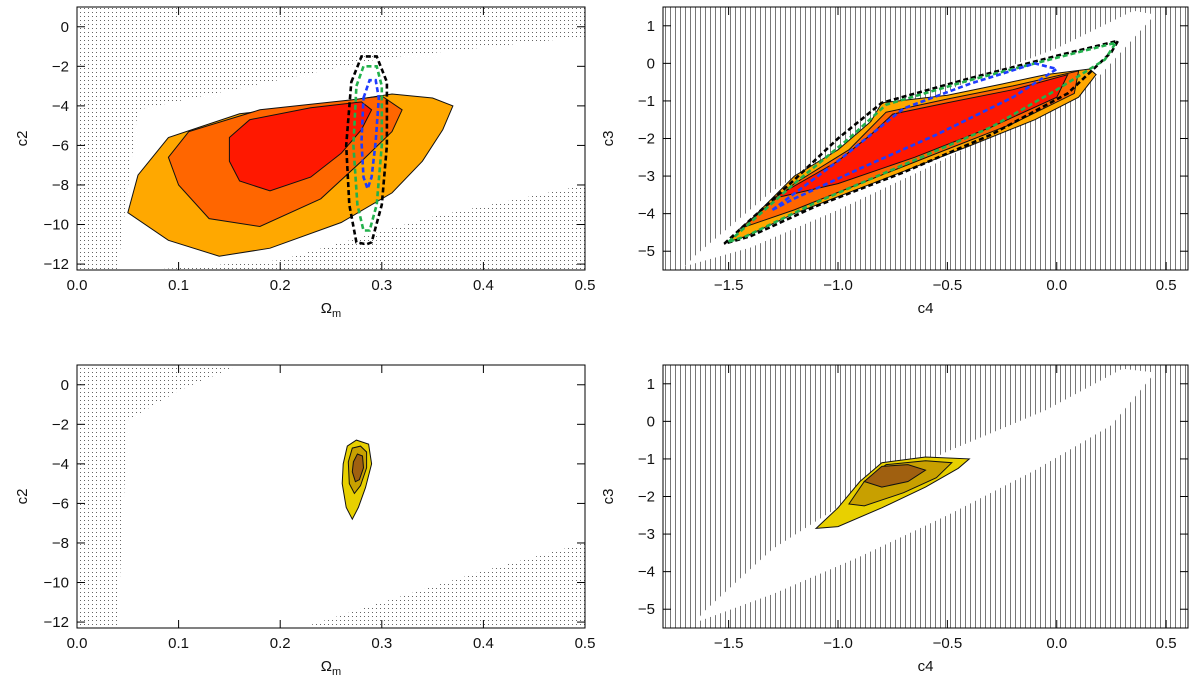  I want to click on allowed-band, so click(925, 495).